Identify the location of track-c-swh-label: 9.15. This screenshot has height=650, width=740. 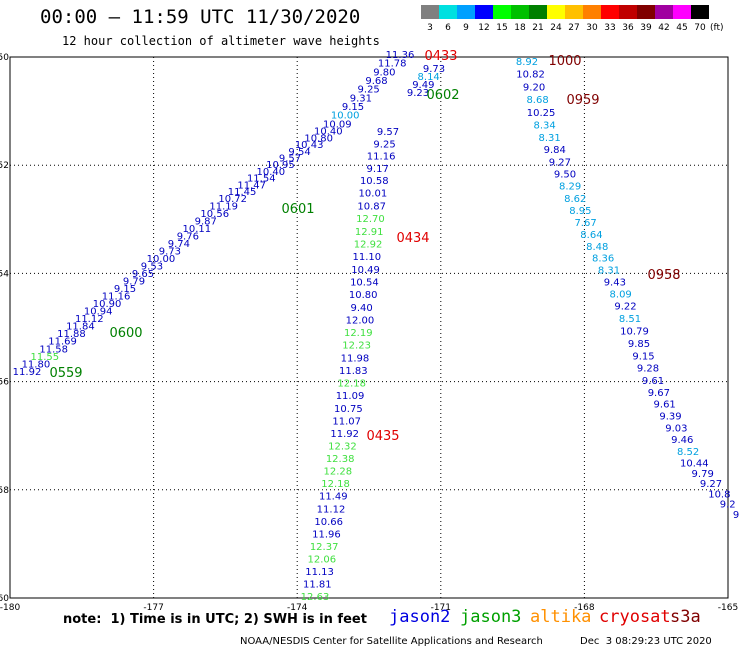
(643, 356).